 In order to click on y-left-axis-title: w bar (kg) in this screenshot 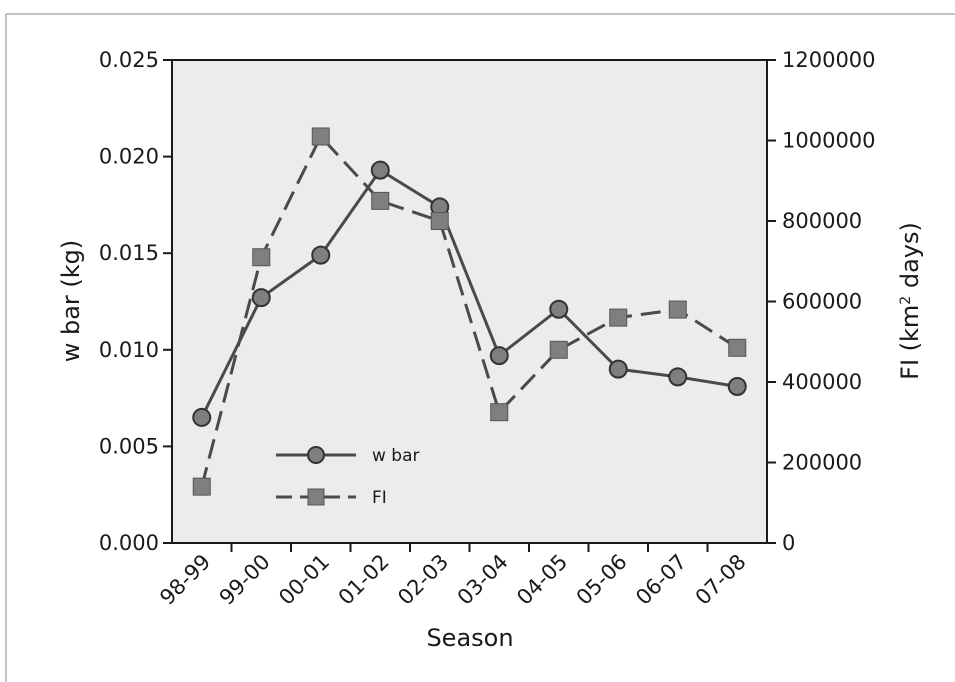, I will do `click(71, 301)`.